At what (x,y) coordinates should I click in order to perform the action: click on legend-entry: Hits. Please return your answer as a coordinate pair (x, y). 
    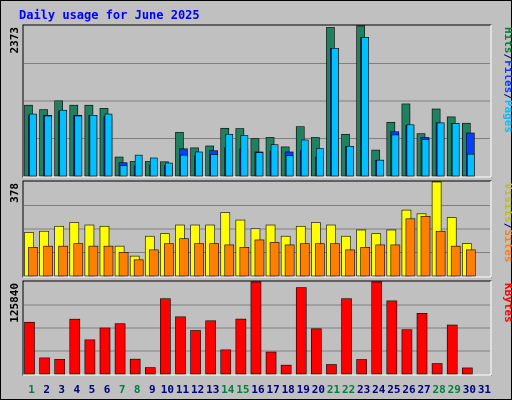
    Looking at the image, I should click on (507, 40).